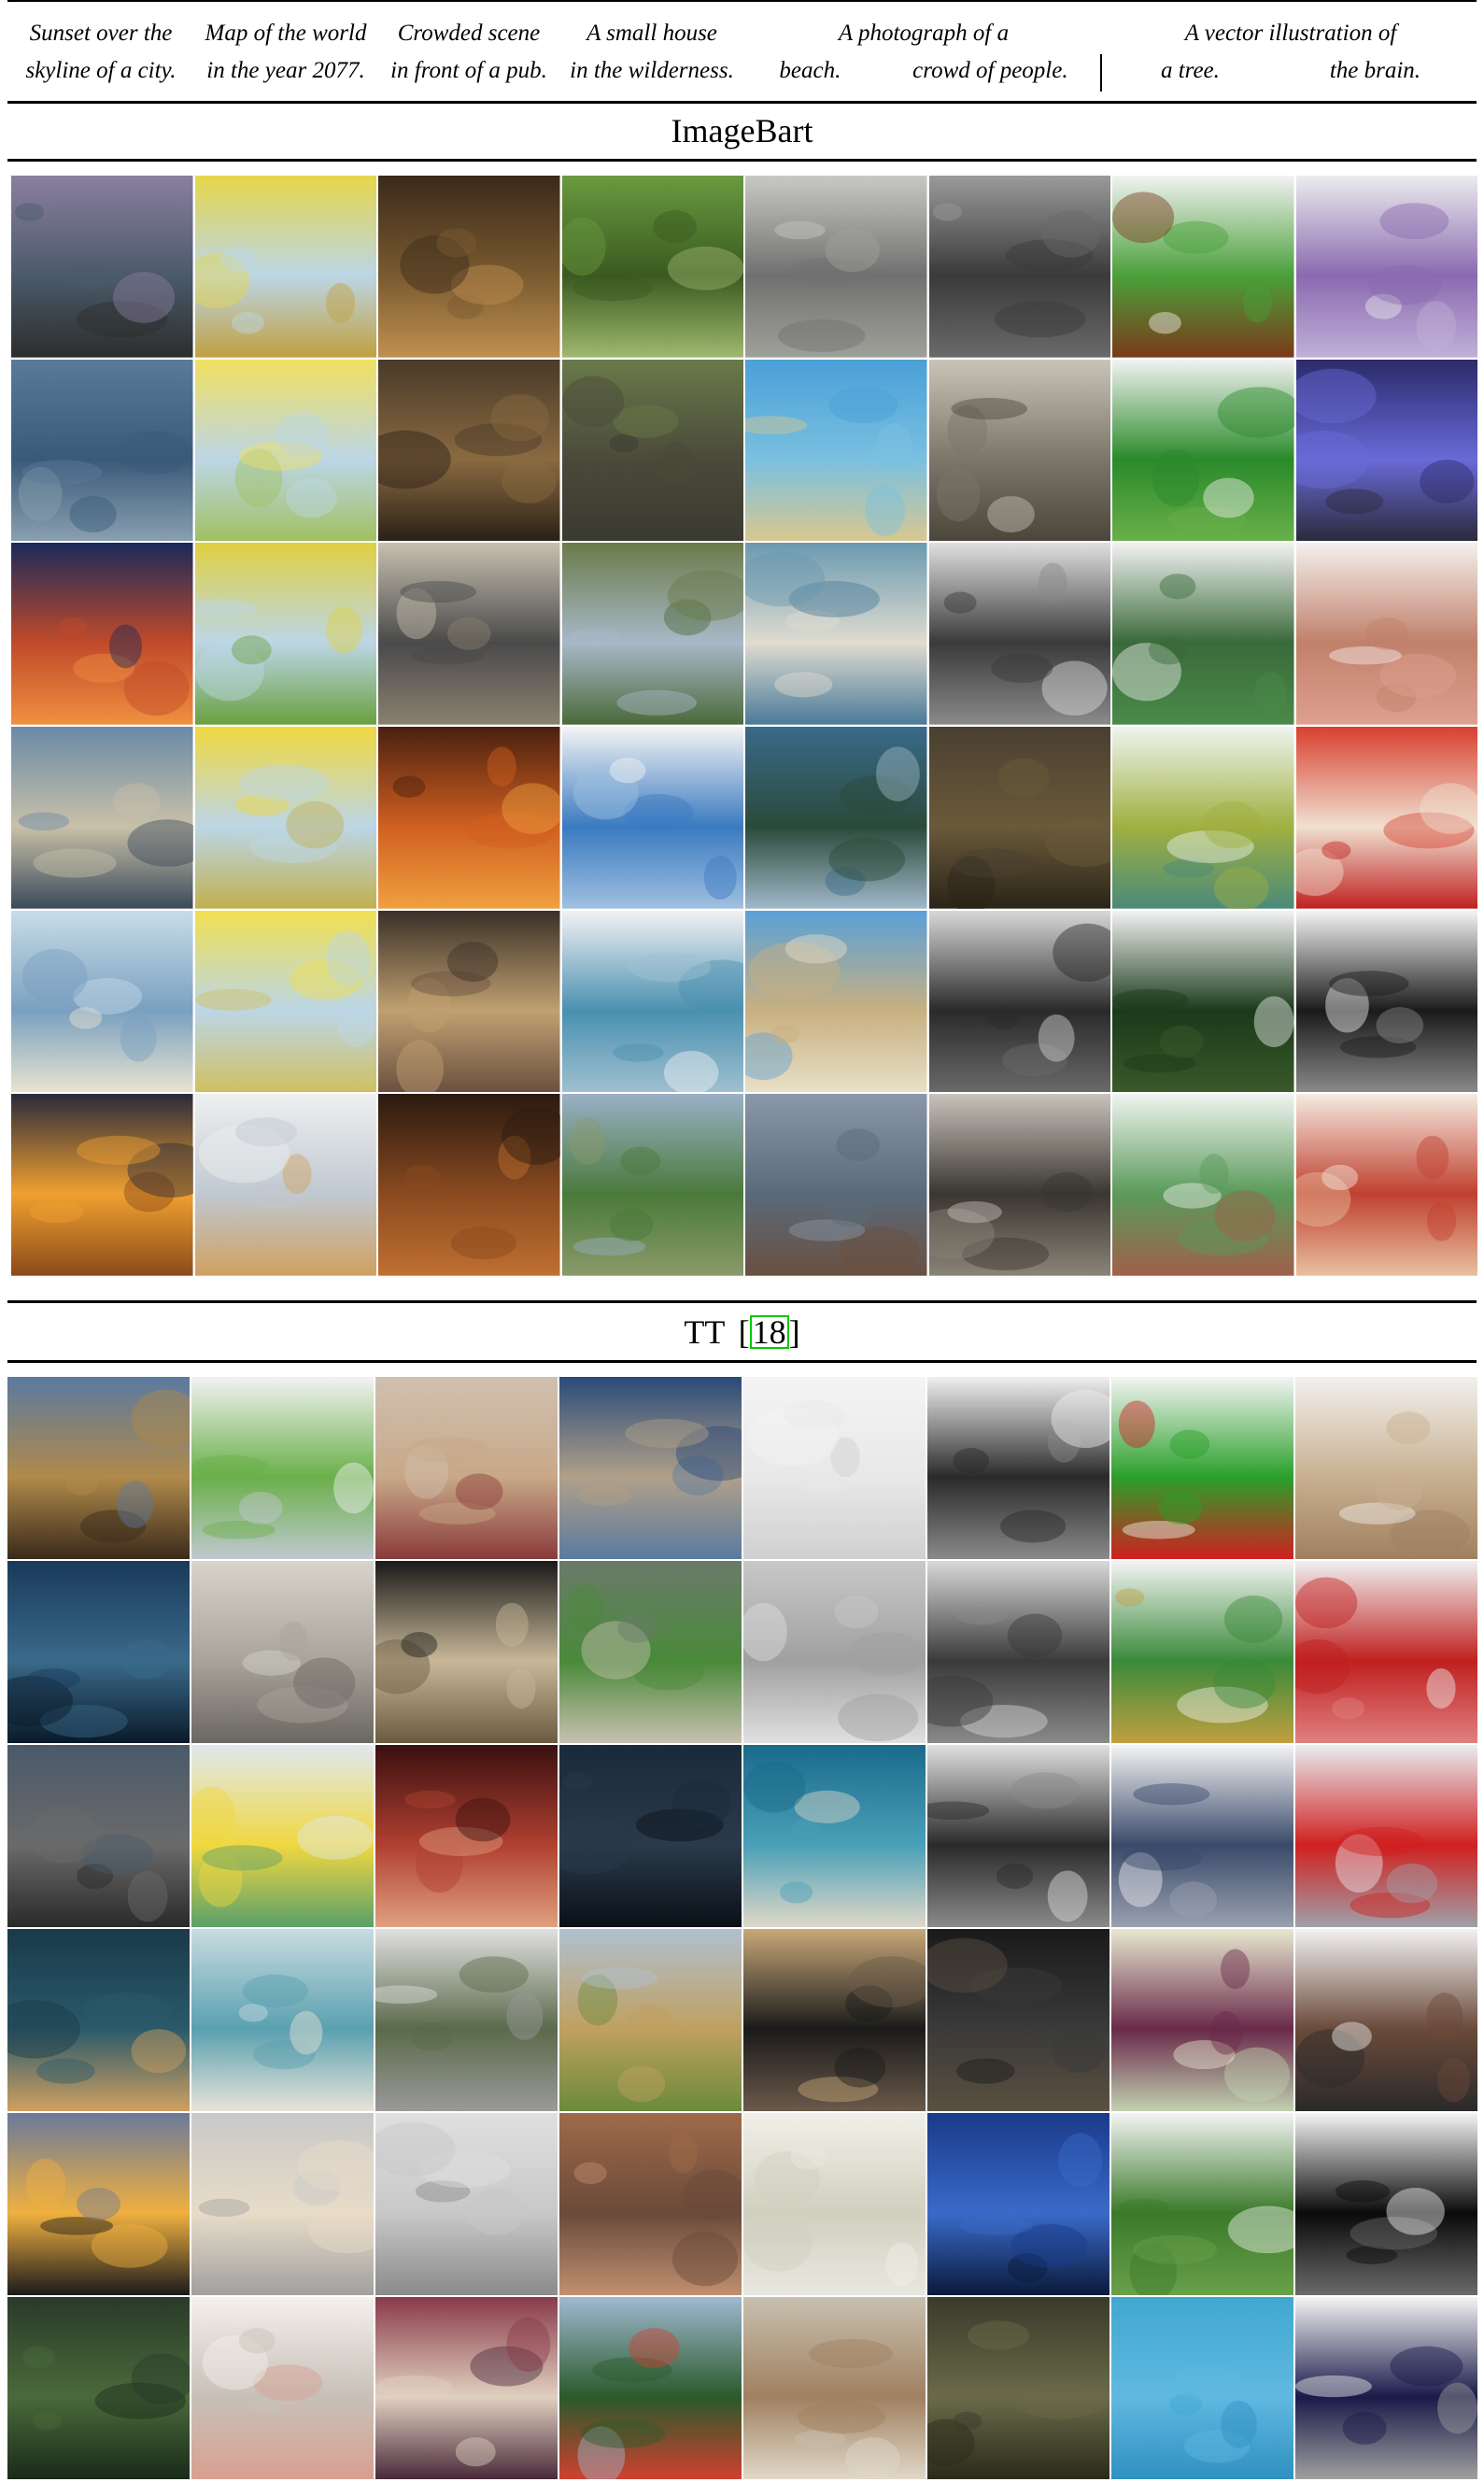  I want to click on imagebart-image-r6-c1, so click(102, 1185).